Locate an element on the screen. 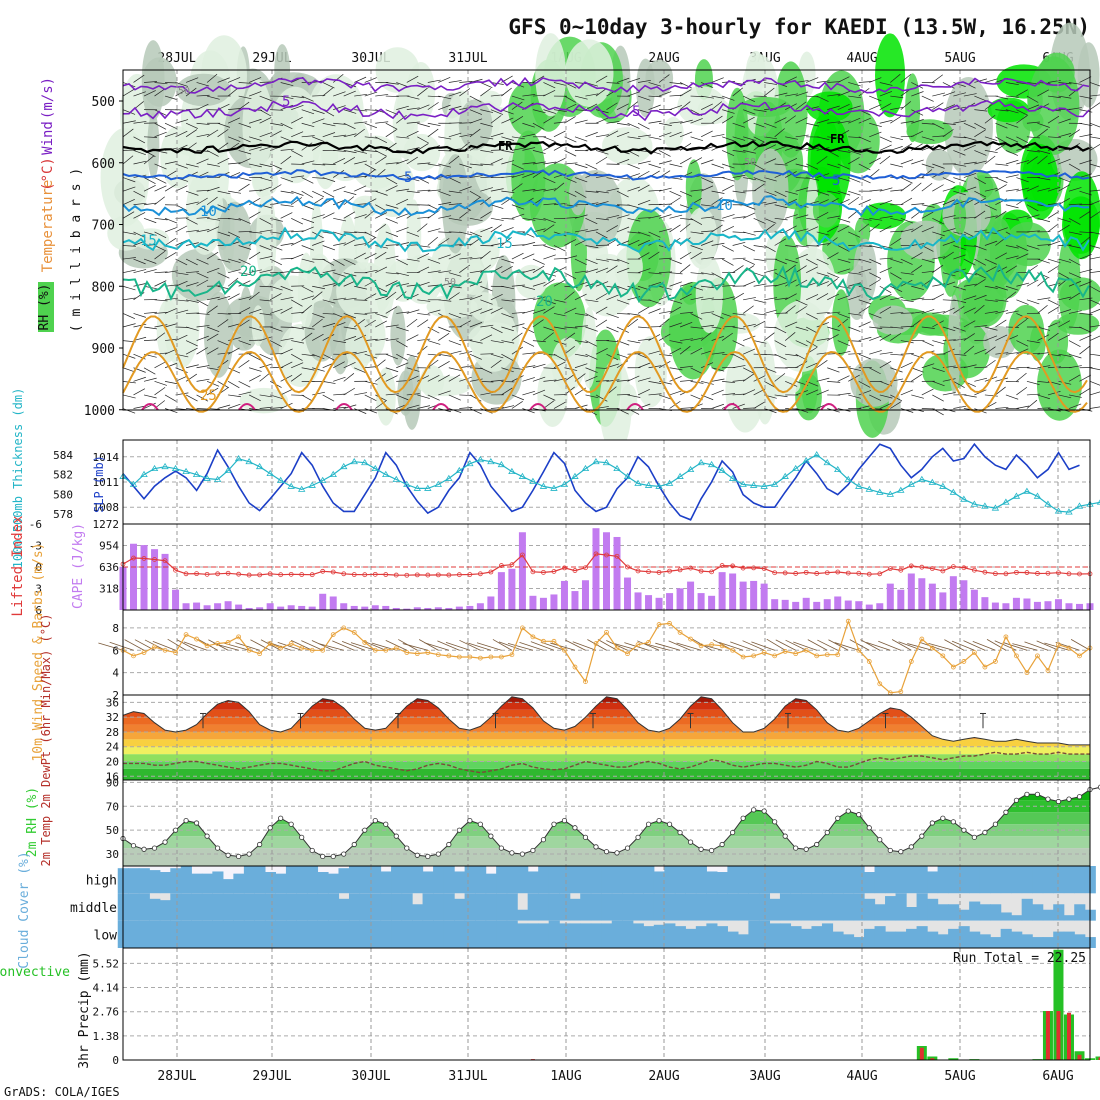 The width and height of the screenshot is (1100, 1100). contour-label: 50 is located at coordinates (184, 91).